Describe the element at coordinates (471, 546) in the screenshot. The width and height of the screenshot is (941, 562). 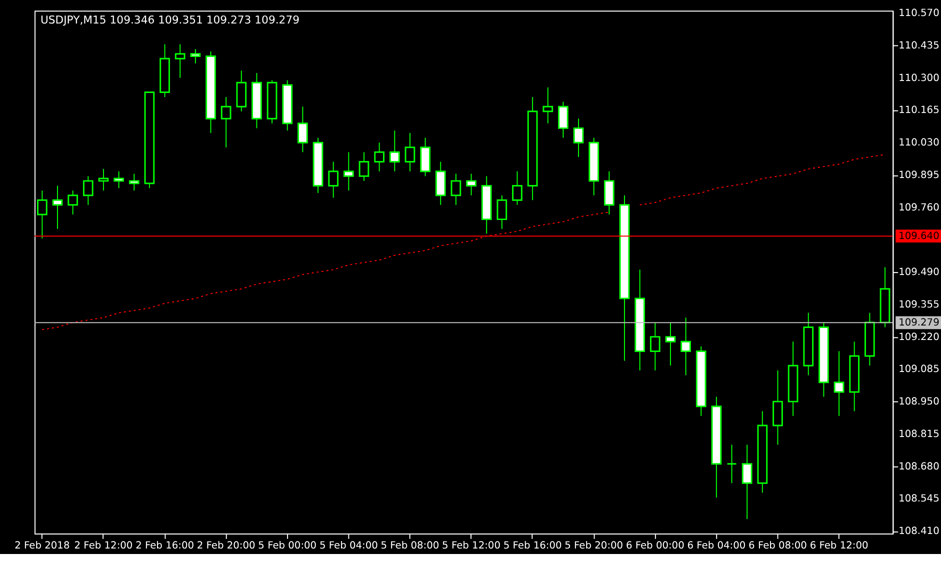
I see `x-tick-label: 5 Feb 12:00` at that location.